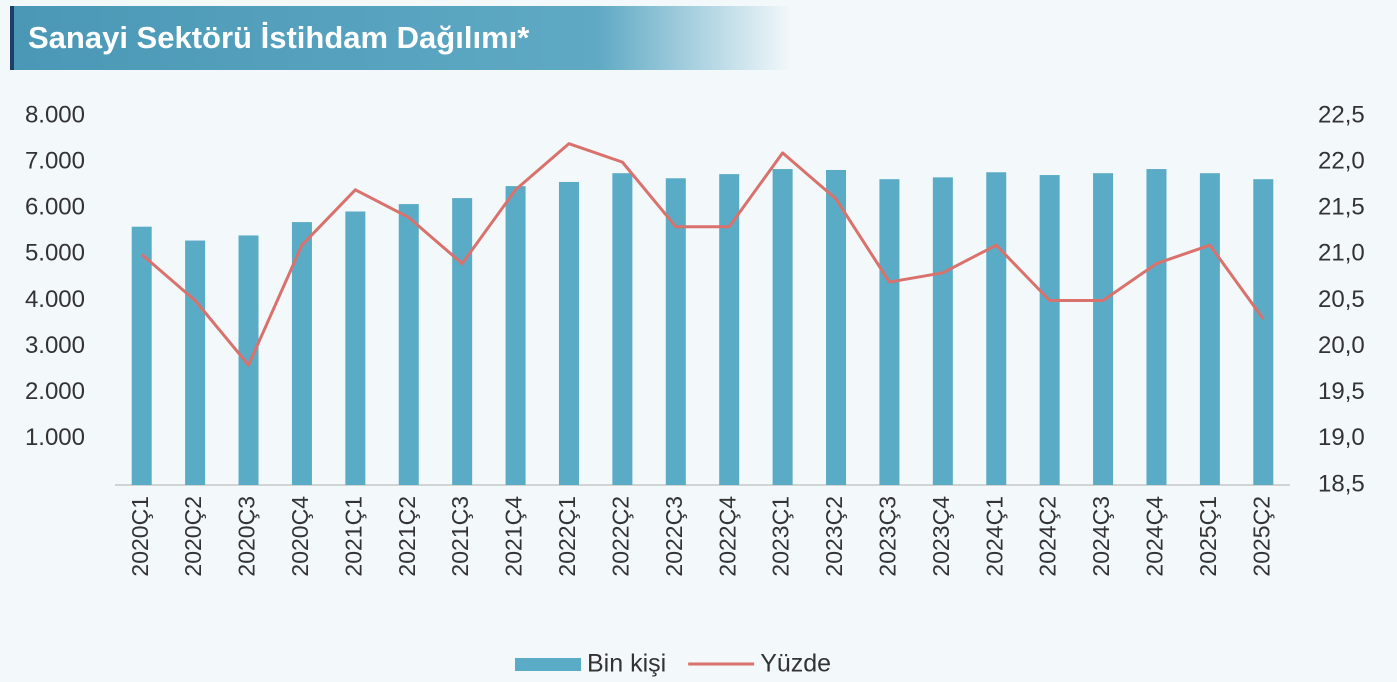 This screenshot has height=682, width=1397. What do you see at coordinates (1341, 437) in the screenshot?
I see `y2-tick-label: 19,0` at bounding box center [1341, 437].